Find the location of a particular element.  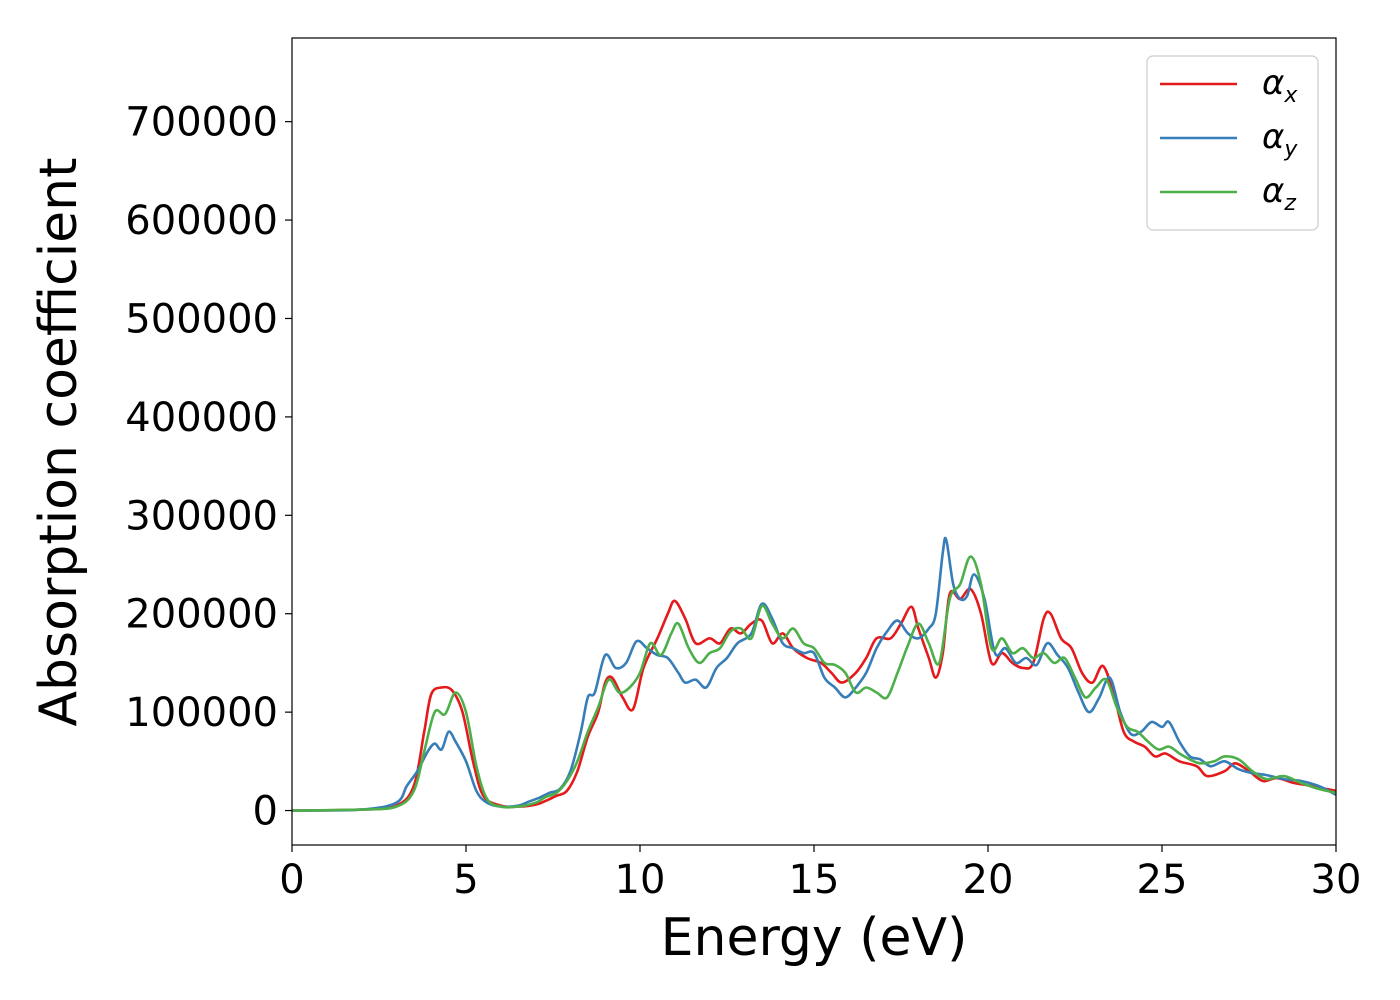

y-tick-label: 0 is located at coordinates (265, 812).